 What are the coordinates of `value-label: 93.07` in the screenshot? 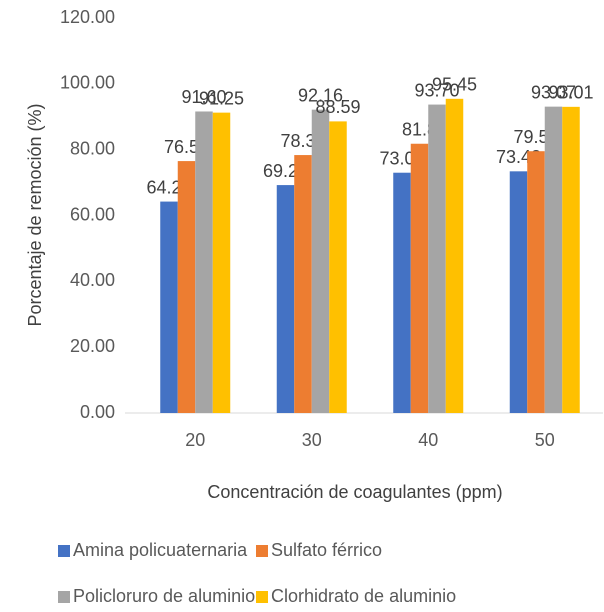 It's located at (553, 92).